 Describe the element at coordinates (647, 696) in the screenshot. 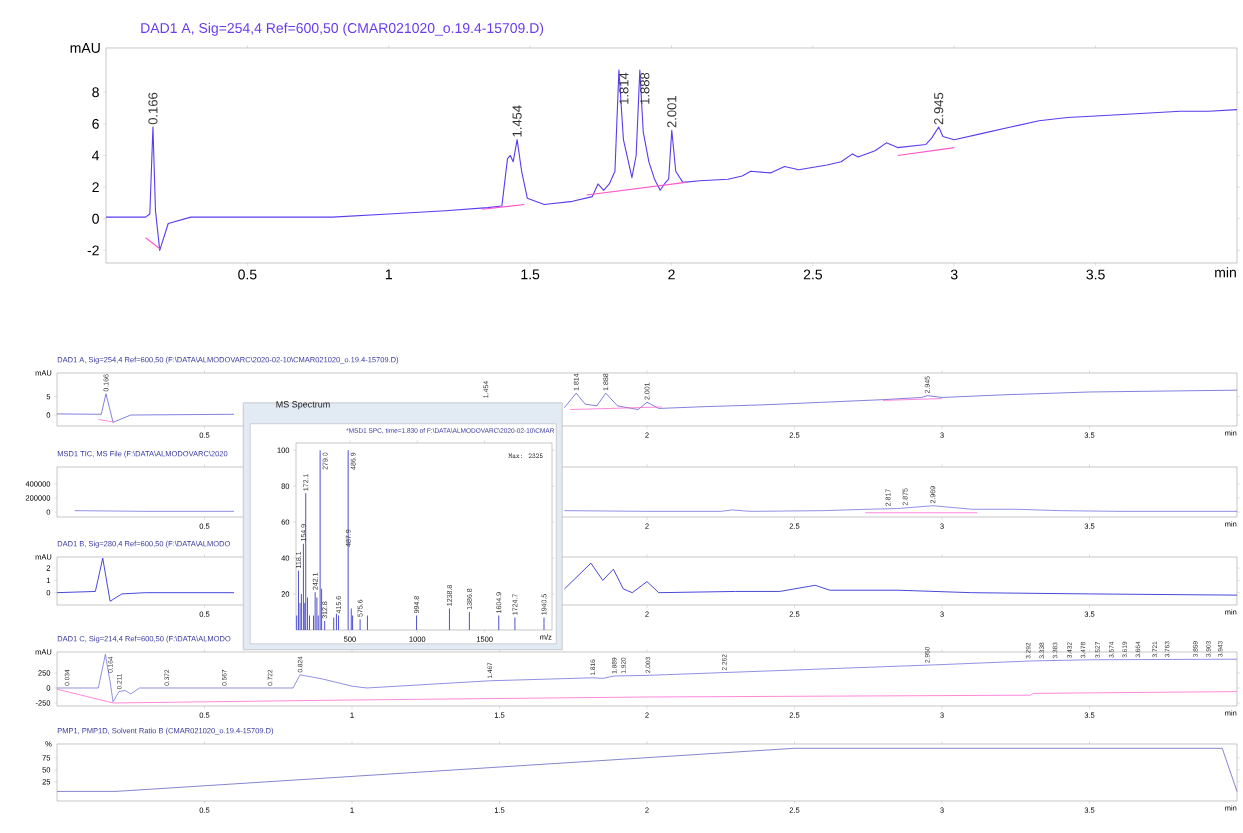

I see `line-series` at that location.